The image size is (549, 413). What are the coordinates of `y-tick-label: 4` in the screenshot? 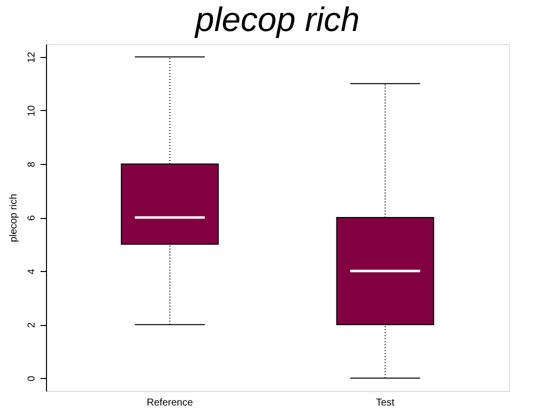 It's located at (32, 271).